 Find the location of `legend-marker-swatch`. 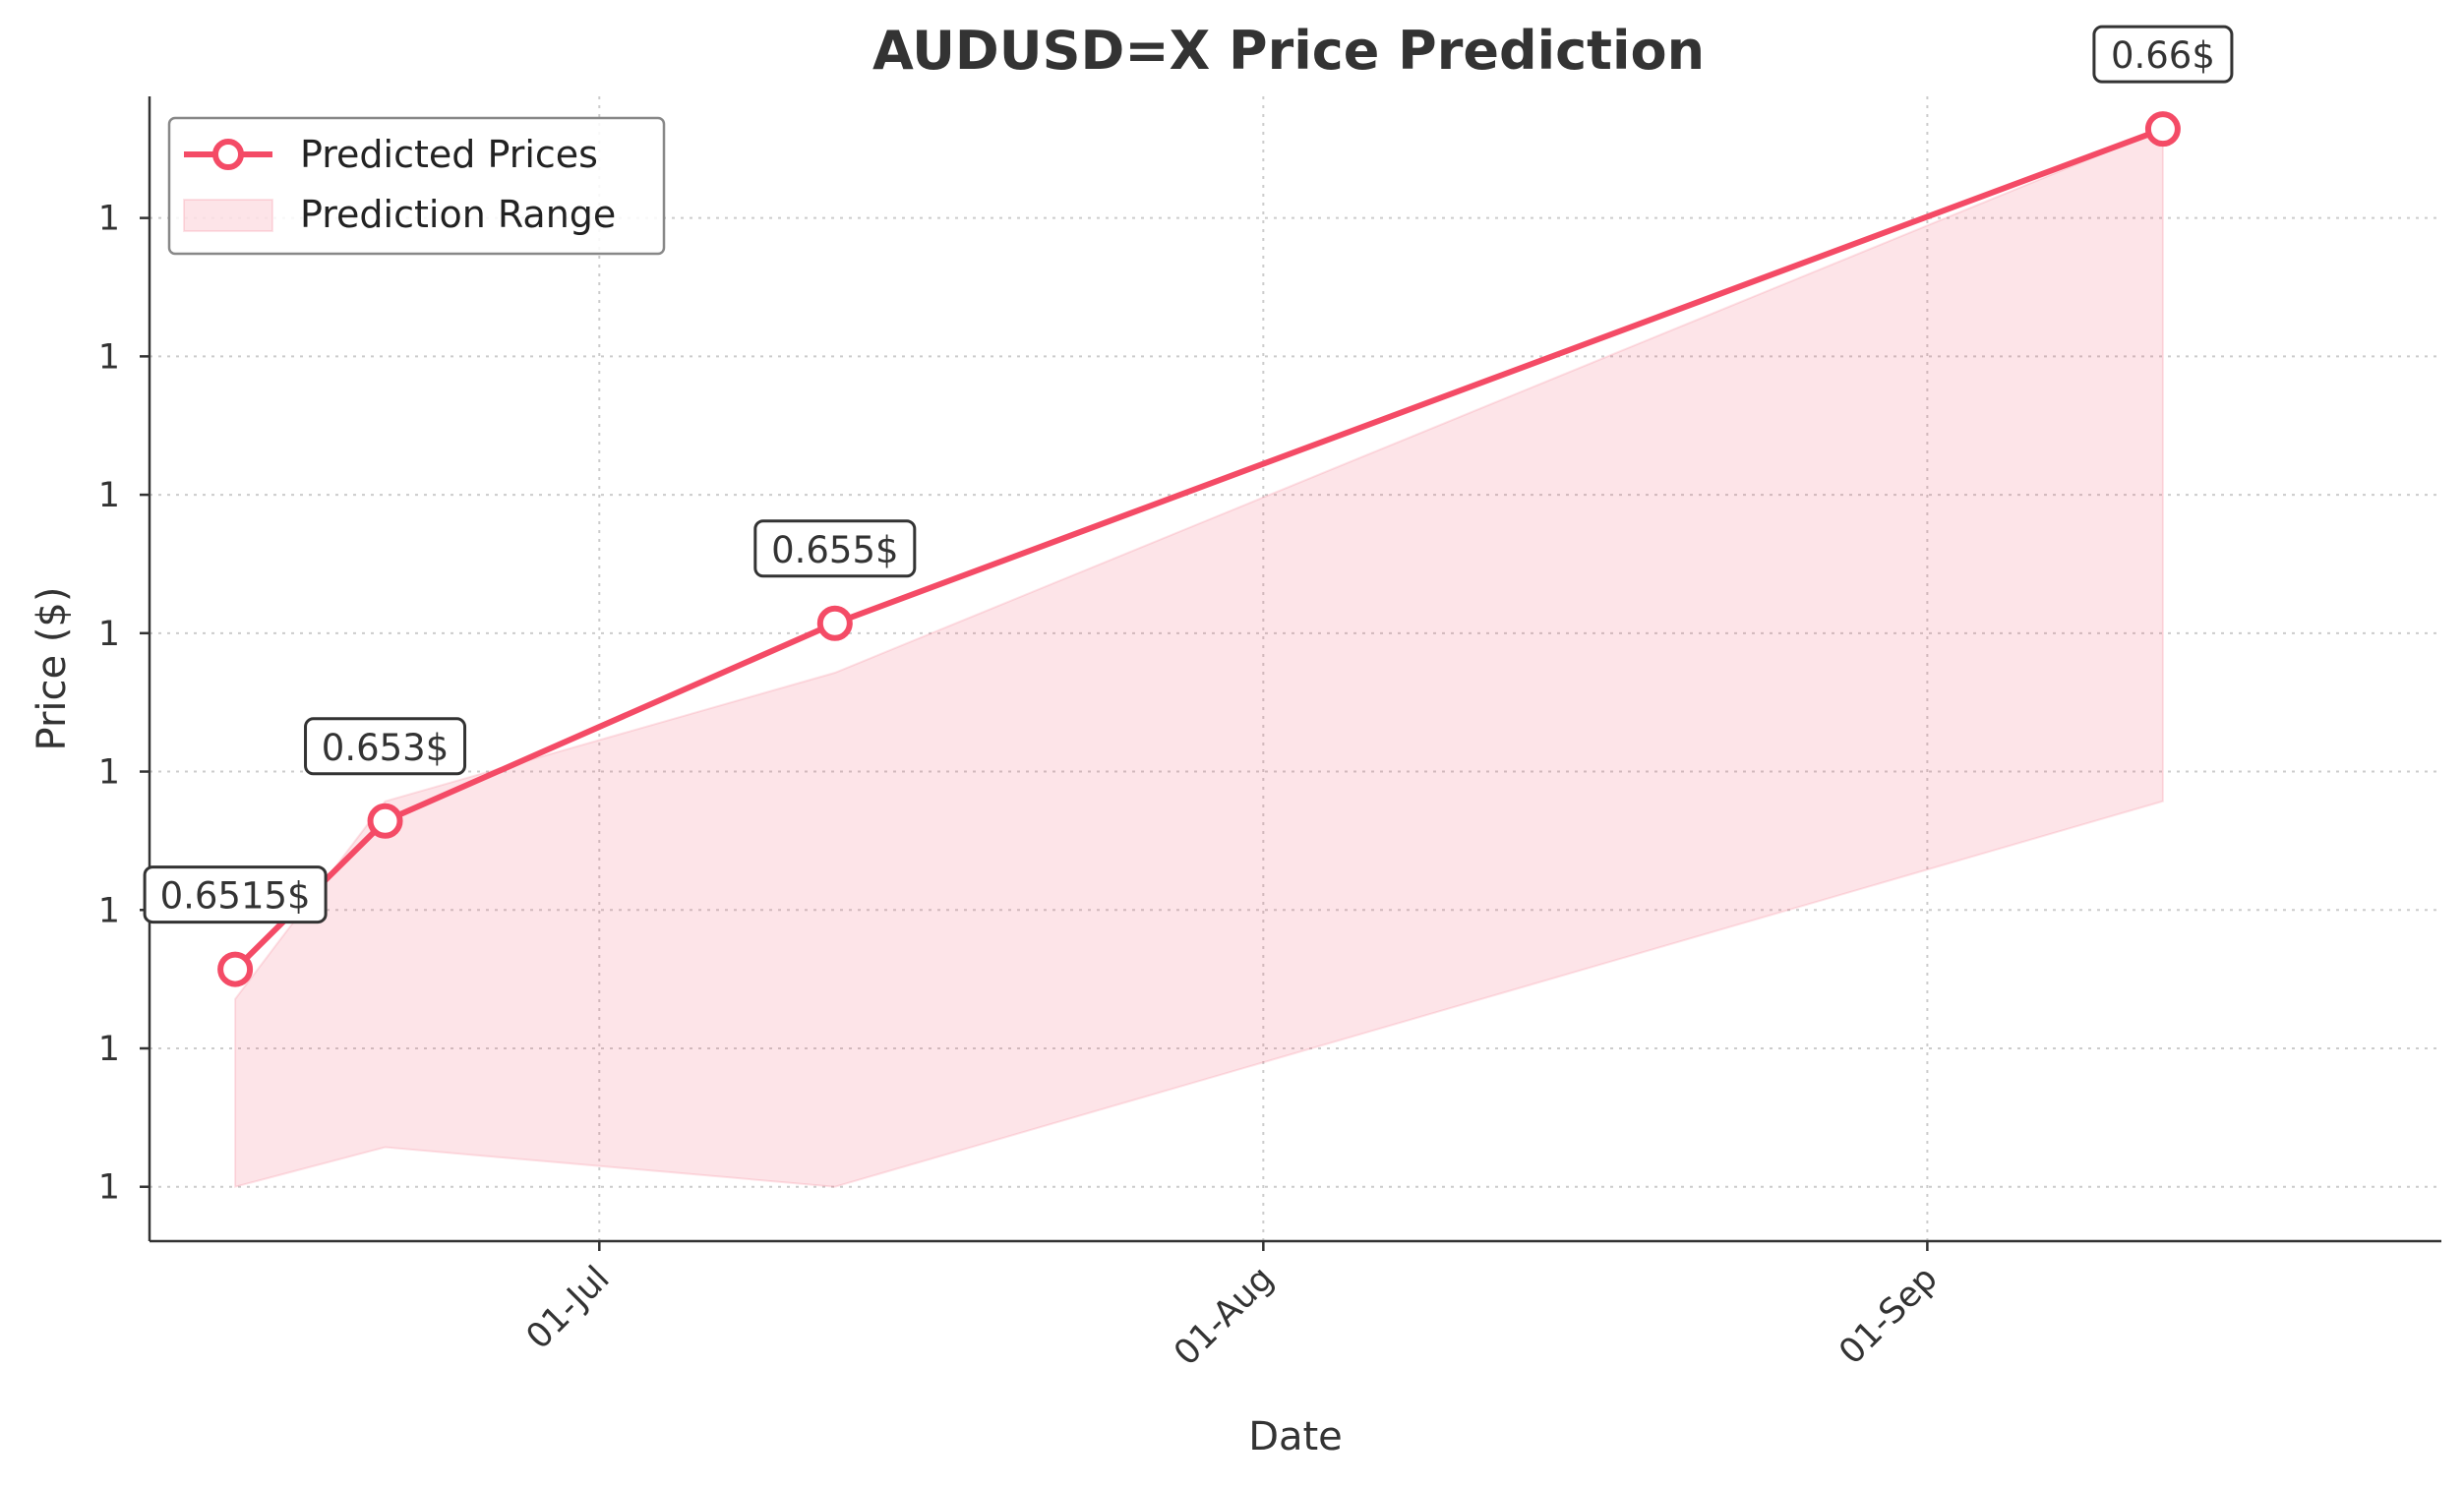

legend-marker-swatch is located at coordinates (228, 154).